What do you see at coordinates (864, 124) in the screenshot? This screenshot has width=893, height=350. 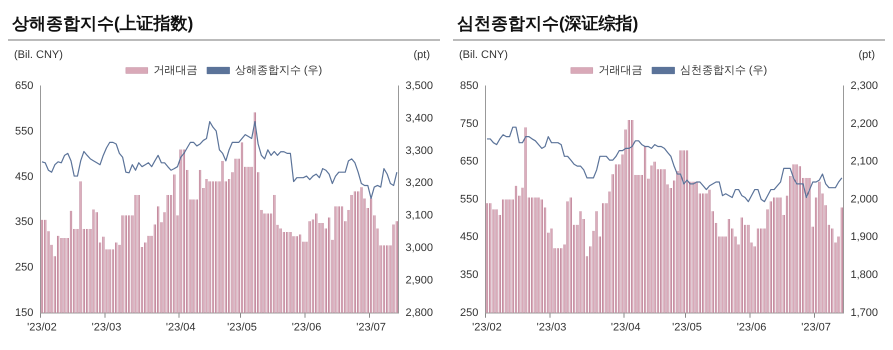 I see `y2-tick-label: 2,200` at bounding box center [864, 124].